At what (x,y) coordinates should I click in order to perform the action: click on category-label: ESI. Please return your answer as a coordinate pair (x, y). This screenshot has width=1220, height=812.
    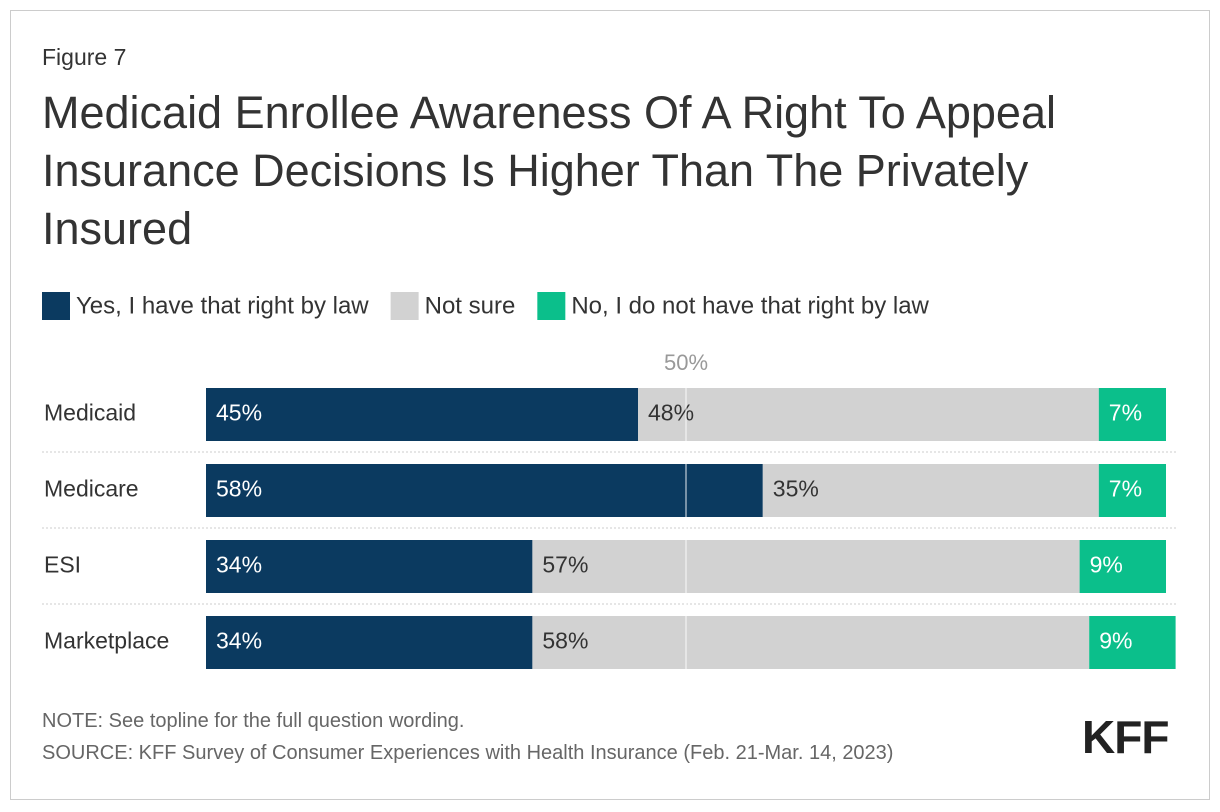
    Looking at the image, I should click on (62, 565).